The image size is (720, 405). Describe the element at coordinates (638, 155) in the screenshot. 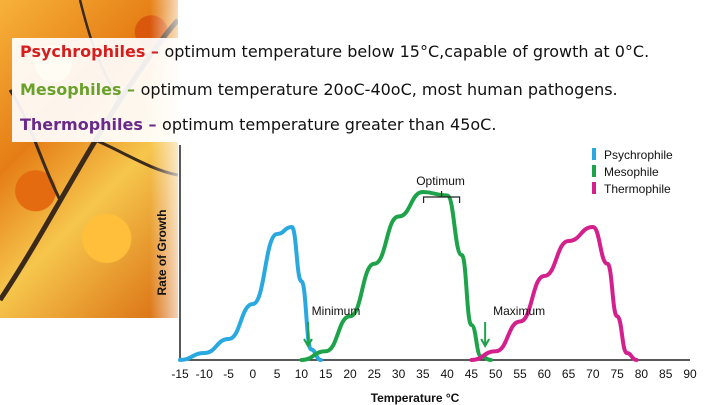

I see `legend-label: Psychrophile` at that location.